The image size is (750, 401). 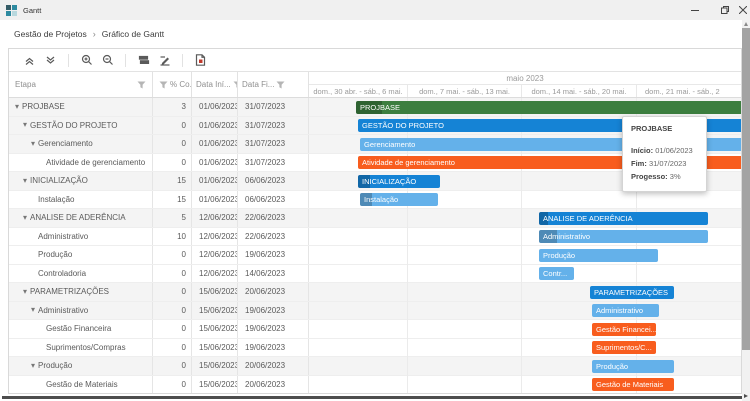 What do you see at coordinates (215, 144) in the screenshot?
I see `task-start-date: 01/06/2023` at bounding box center [215, 144].